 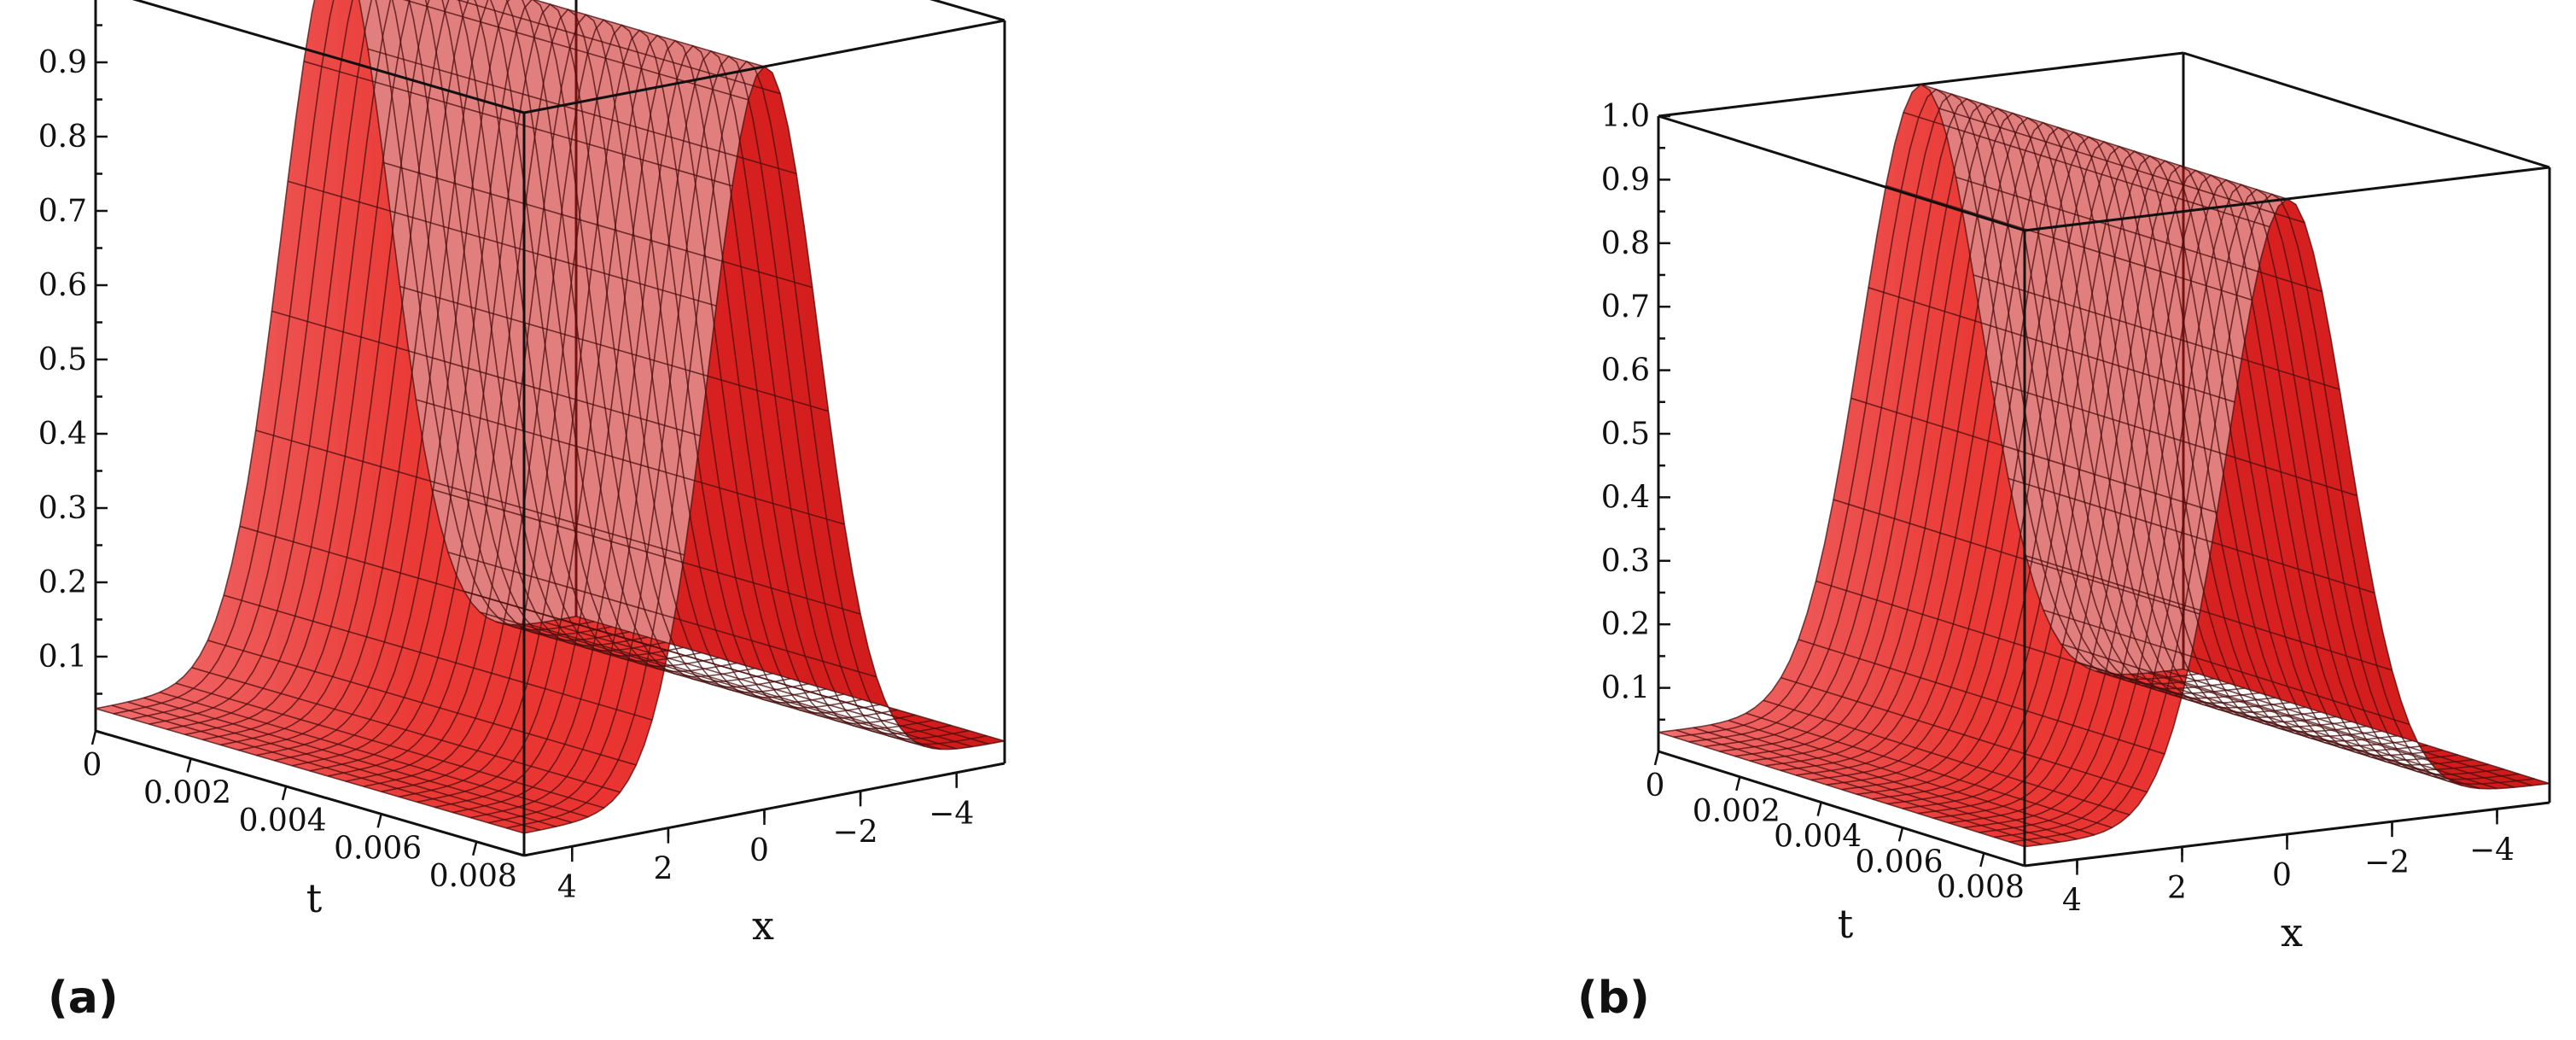 I want to click on z-tick-label: 0.1, so click(x=62, y=657).